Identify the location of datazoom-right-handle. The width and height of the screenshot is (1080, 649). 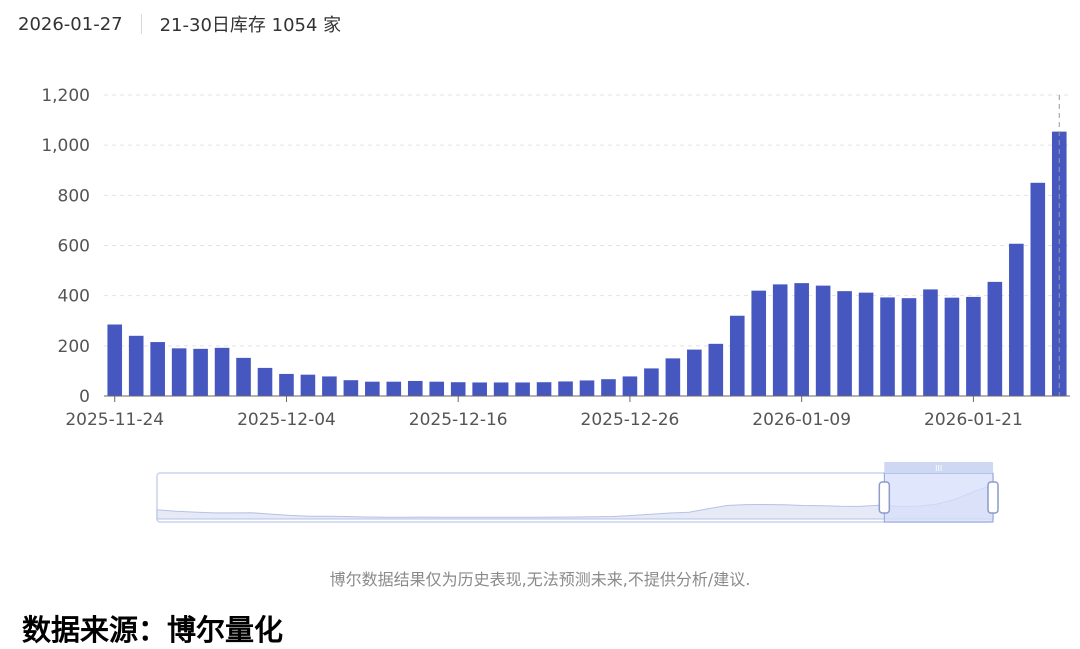
(993, 497).